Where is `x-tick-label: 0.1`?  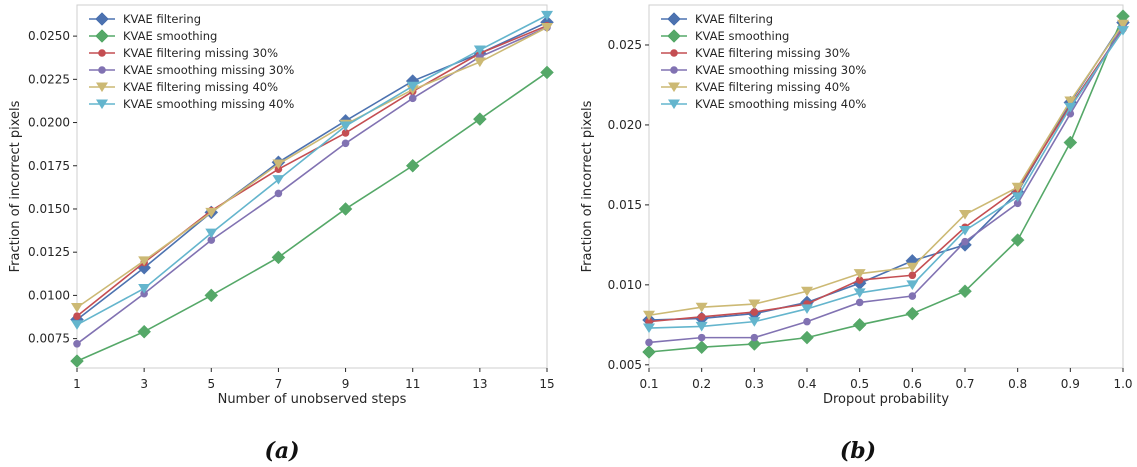
x-tick-label: 0.1 is located at coordinates (648, 384).